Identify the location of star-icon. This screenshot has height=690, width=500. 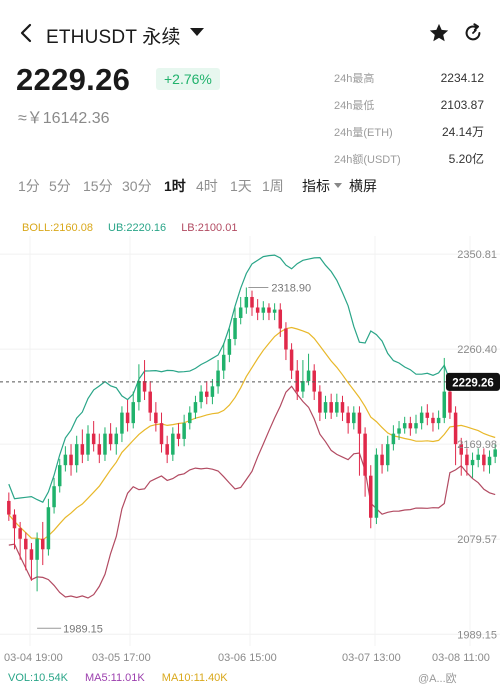
(439, 33).